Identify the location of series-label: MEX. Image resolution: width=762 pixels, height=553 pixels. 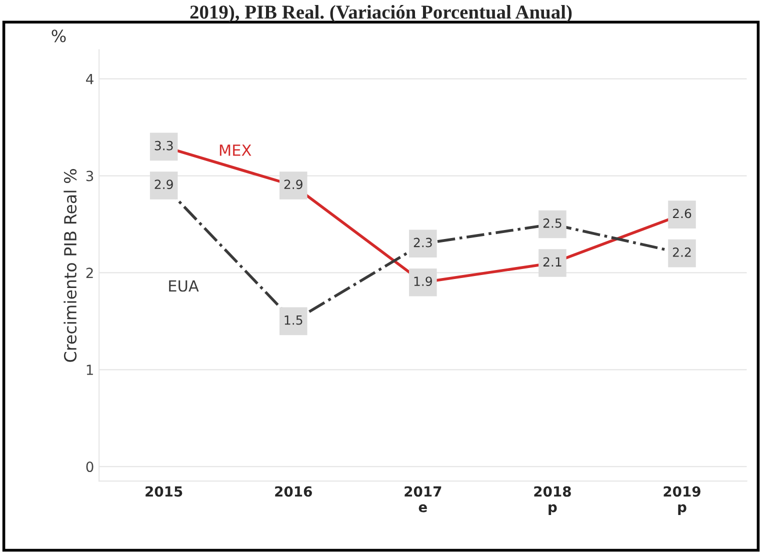
(236, 150).